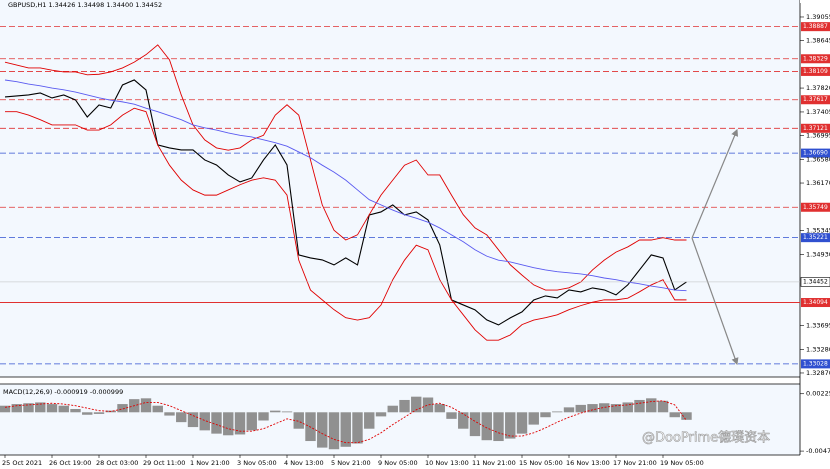 This screenshot has height=469, width=830. Describe the element at coordinates (818, 394) in the screenshot. I see `y-tick-label: 0.002258` at that location.